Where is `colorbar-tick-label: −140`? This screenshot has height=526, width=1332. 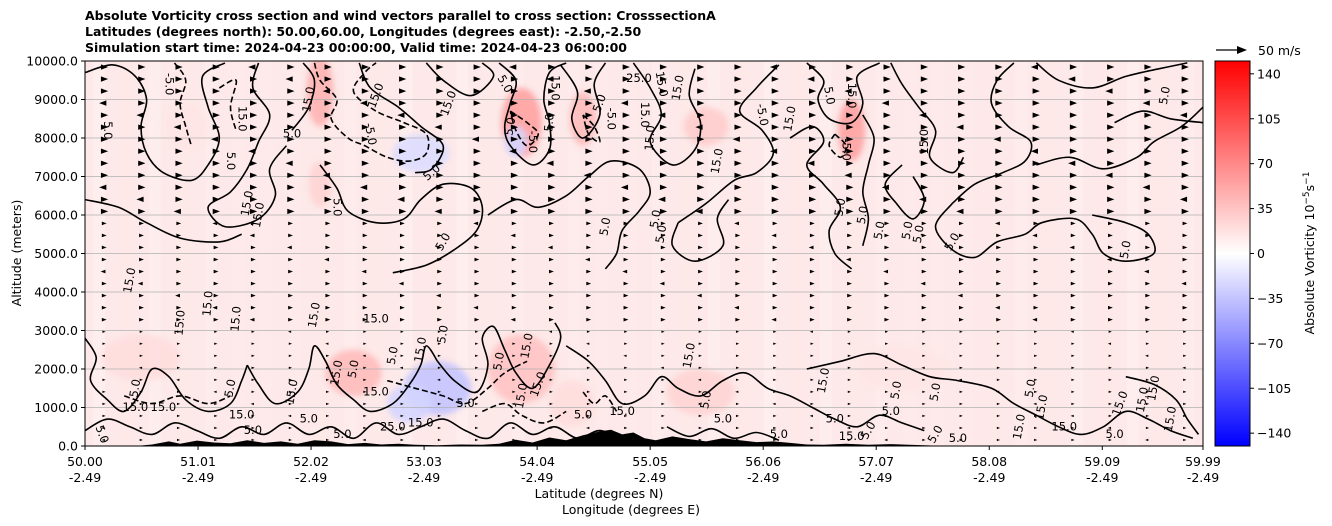
colorbar-tick-label: −140 is located at coordinates (1274, 433).